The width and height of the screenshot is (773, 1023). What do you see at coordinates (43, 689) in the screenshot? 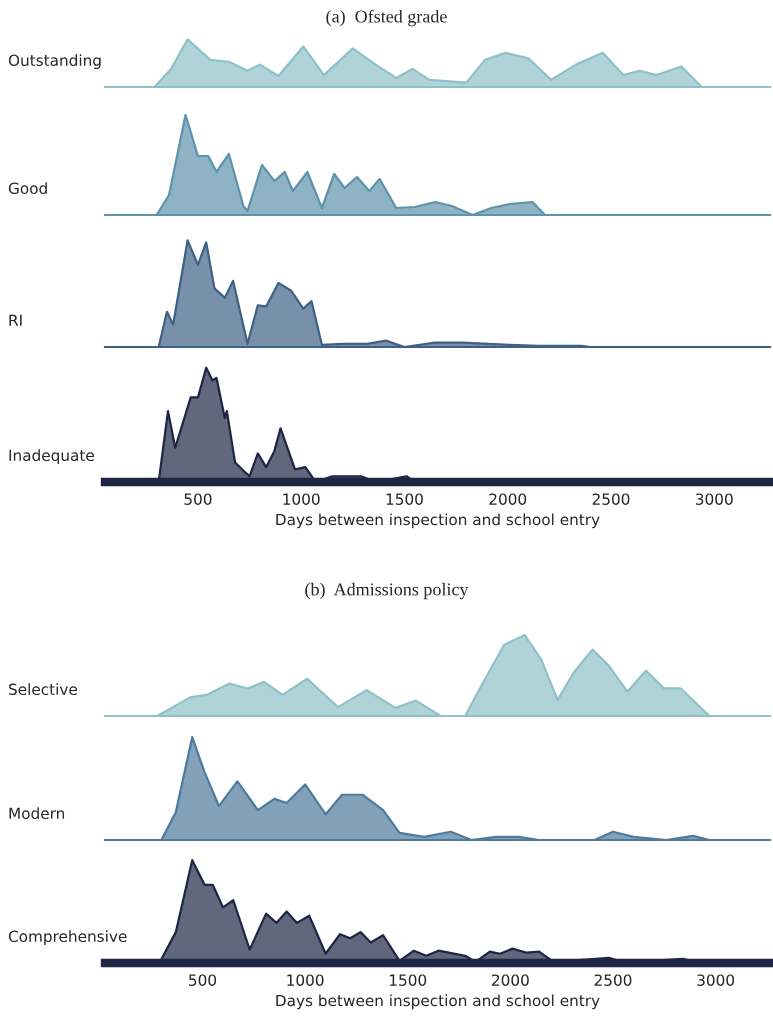
I see `y-axis-title: Selective` at bounding box center [43, 689].